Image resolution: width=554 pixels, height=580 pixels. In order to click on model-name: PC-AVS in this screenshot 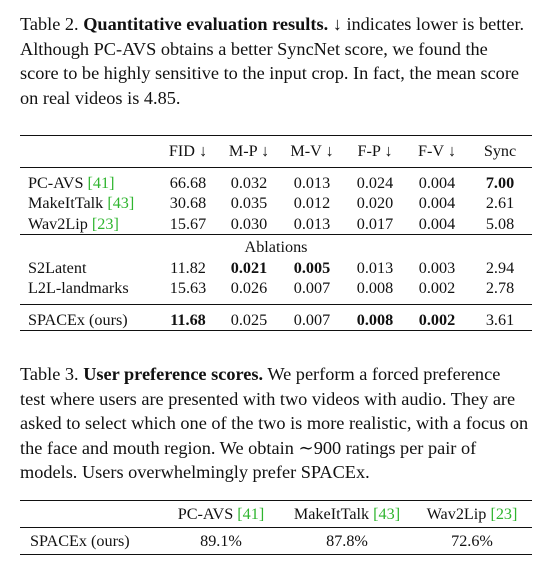, I will do `click(205, 514)`.